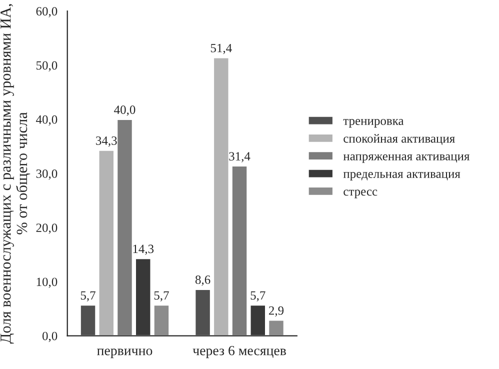 This screenshot has height=369, width=499. What do you see at coordinates (202, 280) in the screenshot?
I see `data-label: 8,6` at bounding box center [202, 280].